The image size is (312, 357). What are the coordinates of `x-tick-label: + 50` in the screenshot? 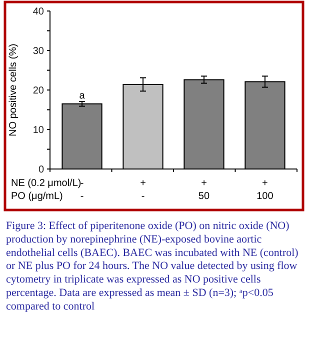 It's located at (204, 190).